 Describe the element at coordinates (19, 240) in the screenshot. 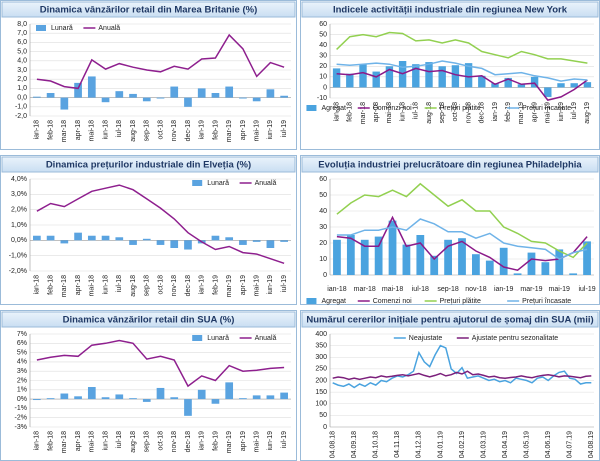

I see `y-tick-label: 0,0%` at that location.